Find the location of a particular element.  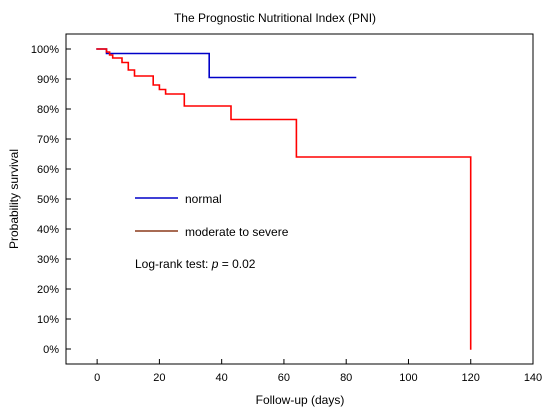

x-tick-label: 0 is located at coordinates (97, 378).